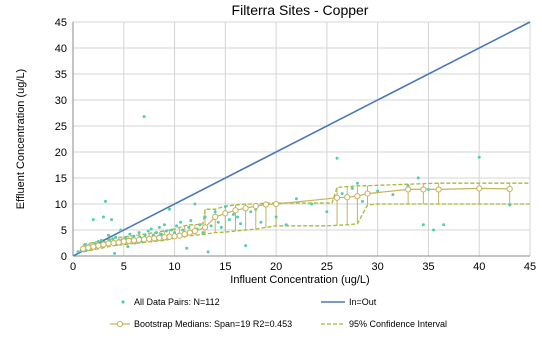 This screenshot has width=542, height=344. I want to click on chart-title: Filterra Sites - Copper, so click(300, 10).